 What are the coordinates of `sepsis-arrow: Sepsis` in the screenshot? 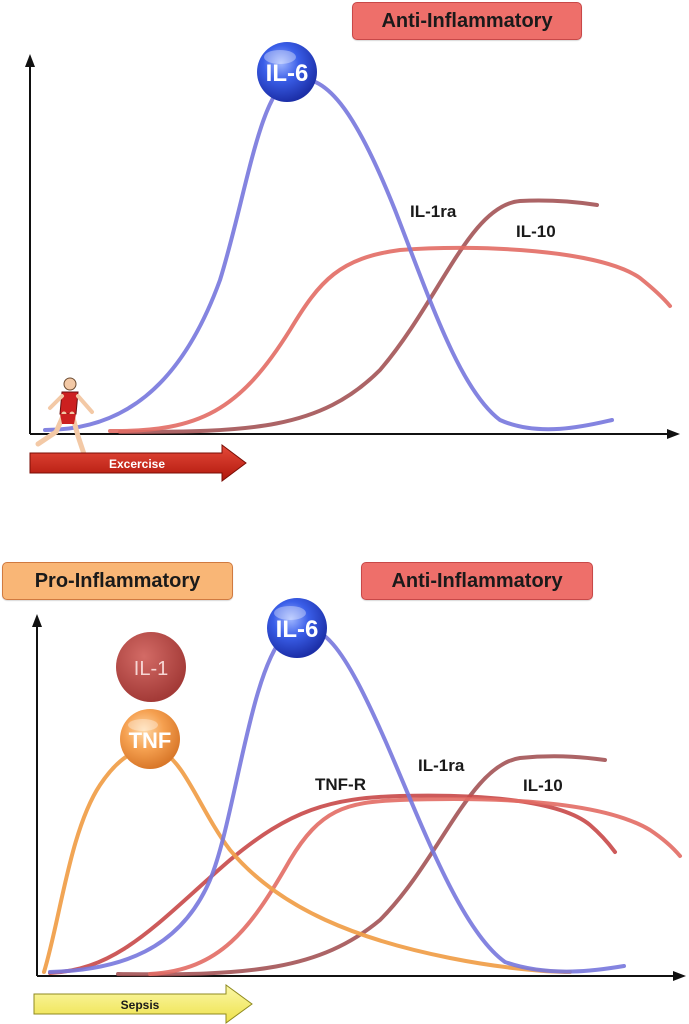 It's located at (143, 1004).